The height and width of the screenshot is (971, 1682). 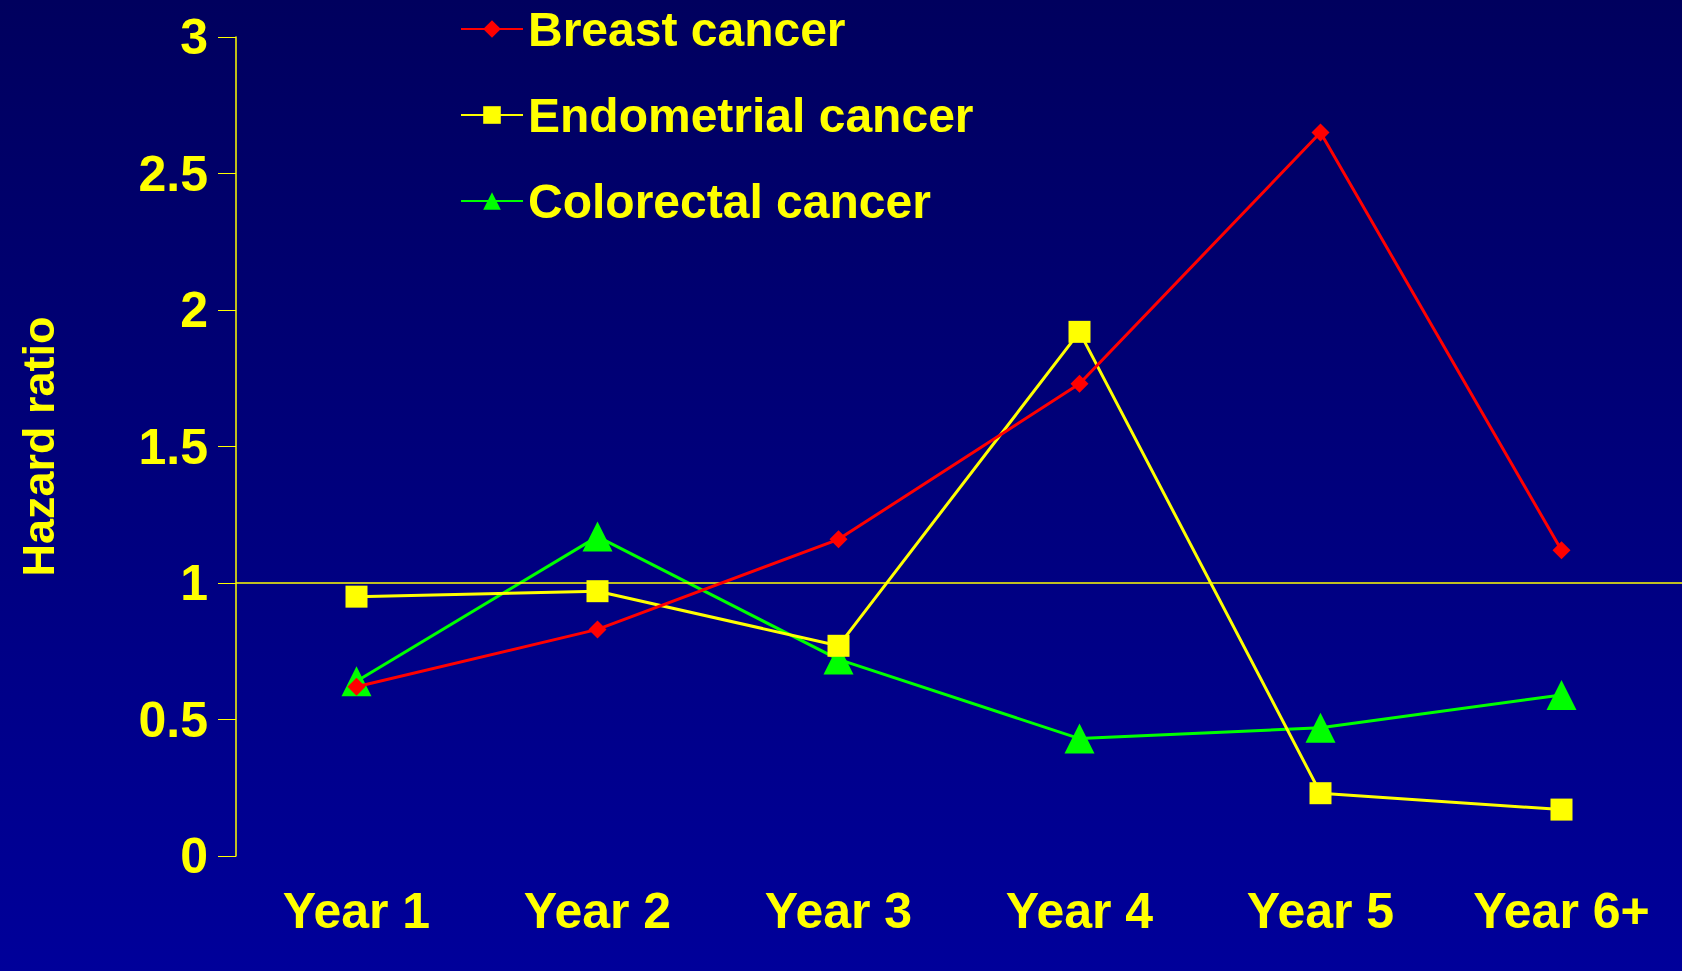 What do you see at coordinates (1320, 911) in the screenshot?
I see `x-tick-label: Year 5` at bounding box center [1320, 911].